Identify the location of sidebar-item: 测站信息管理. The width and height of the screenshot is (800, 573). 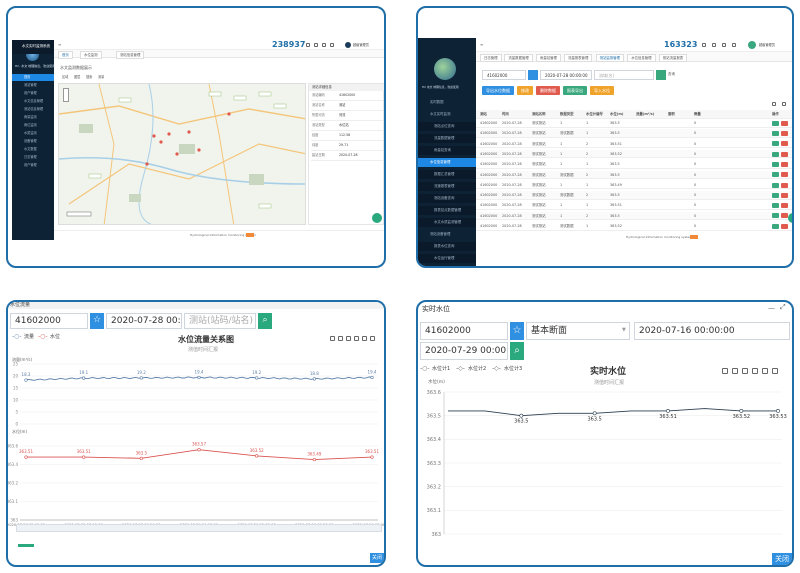
(34, 109).